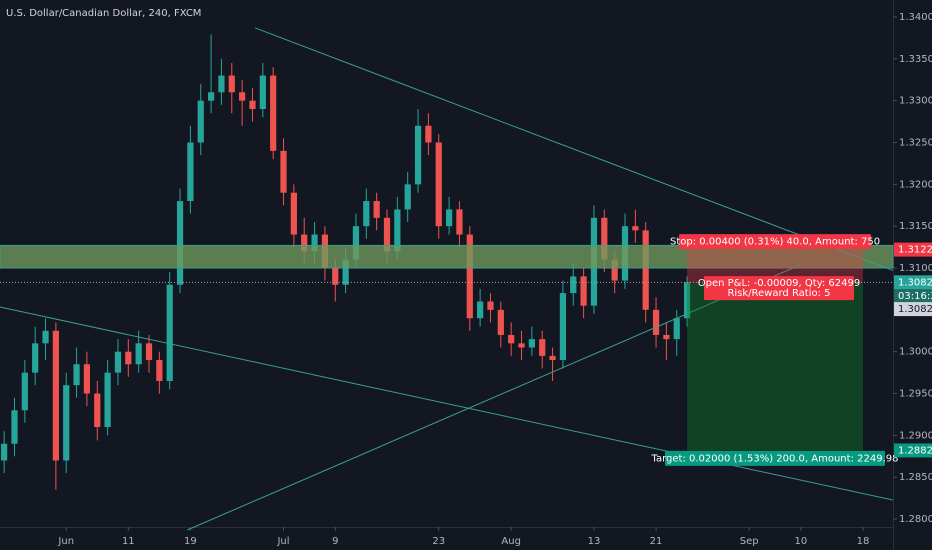  I want to click on x-tick-label: Jun, so click(65, 541).